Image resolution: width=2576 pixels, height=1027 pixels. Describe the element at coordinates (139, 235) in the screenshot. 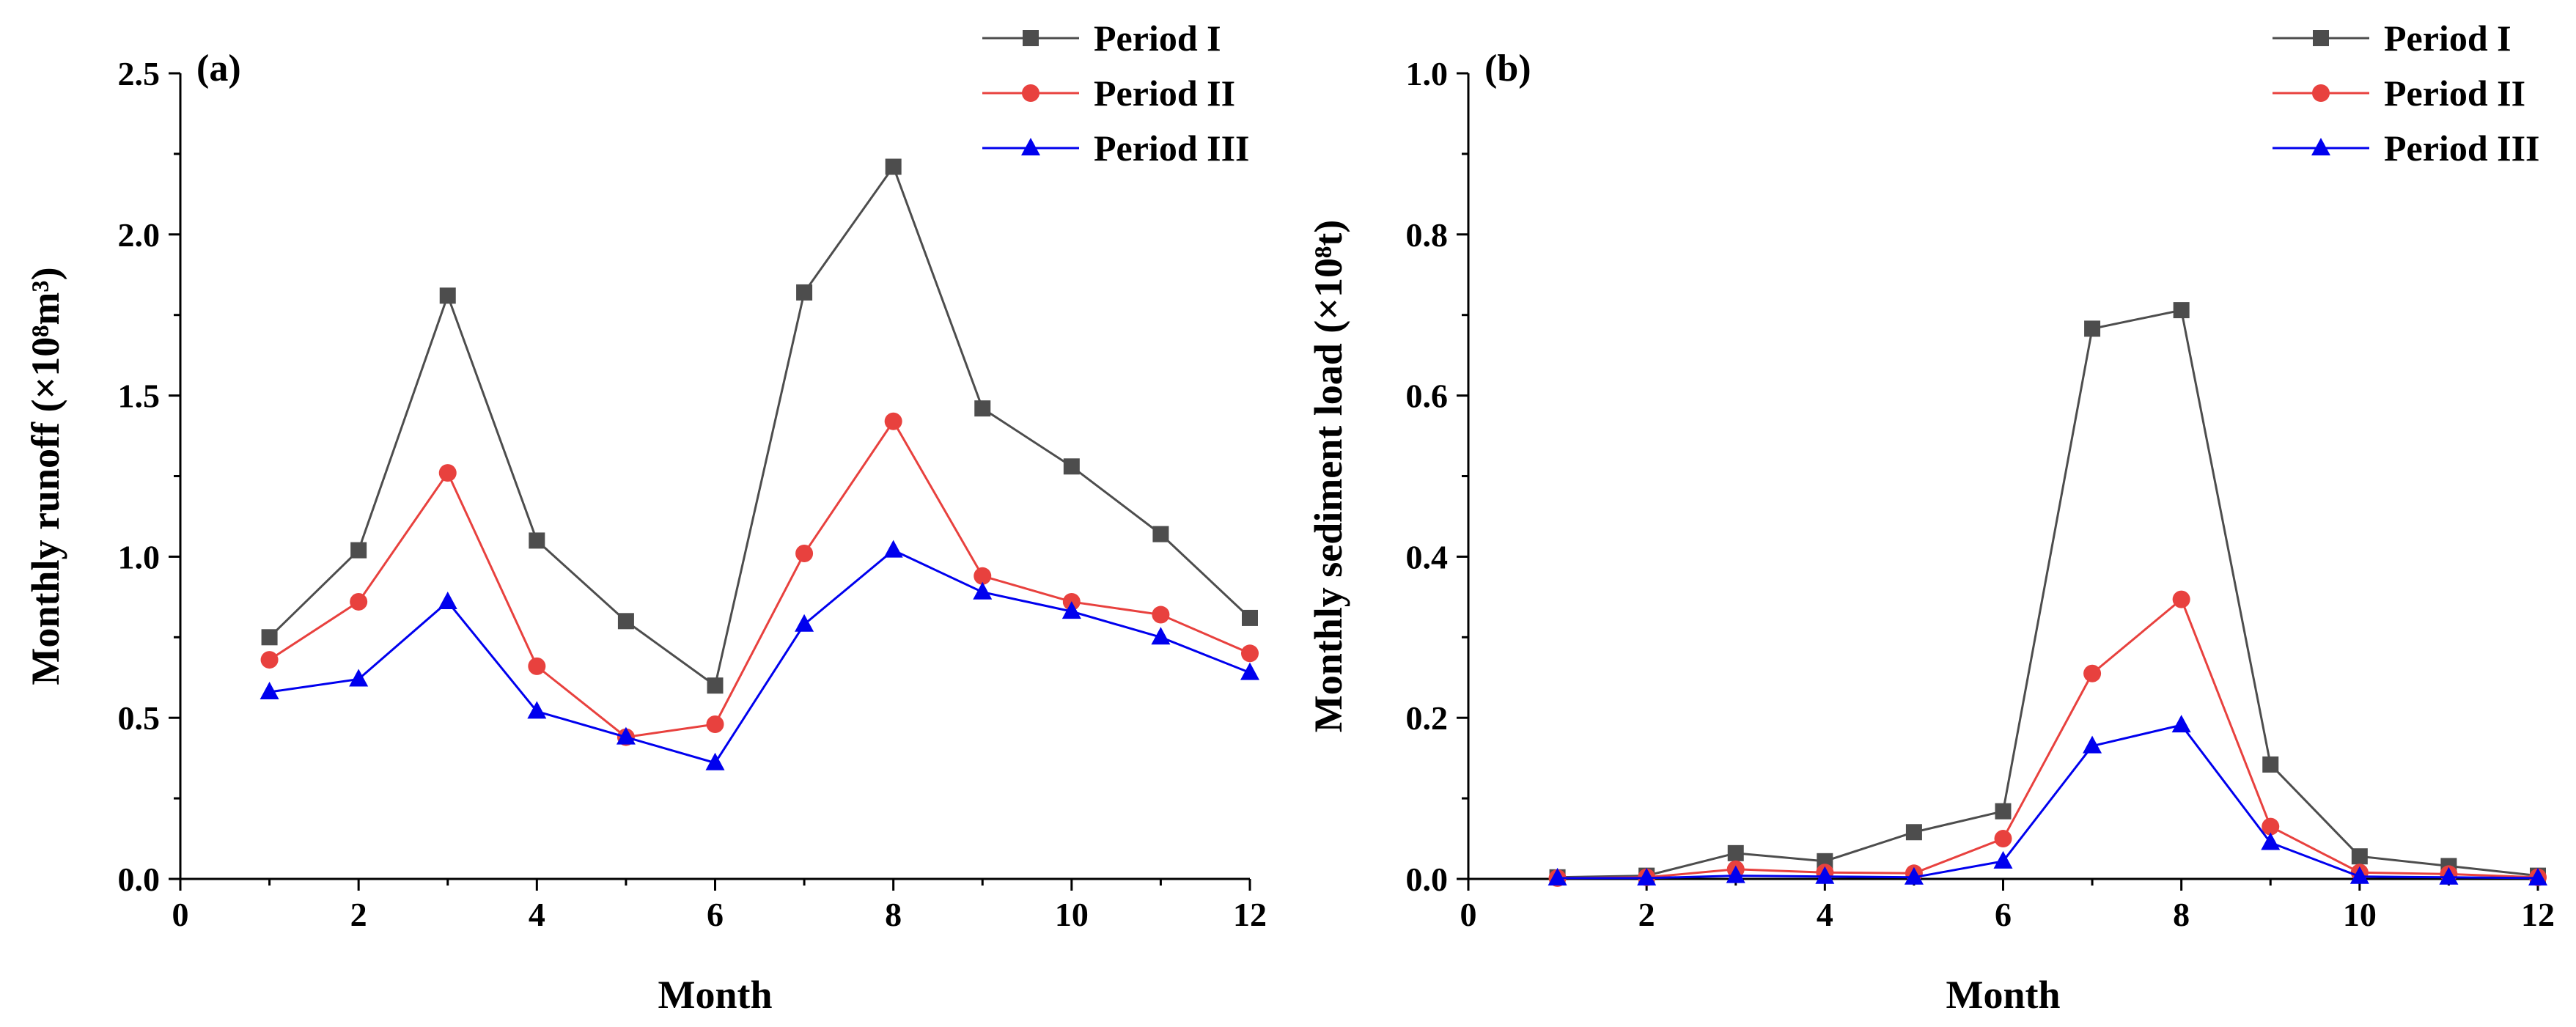

I see `y-tick-label: 2.0` at that location.